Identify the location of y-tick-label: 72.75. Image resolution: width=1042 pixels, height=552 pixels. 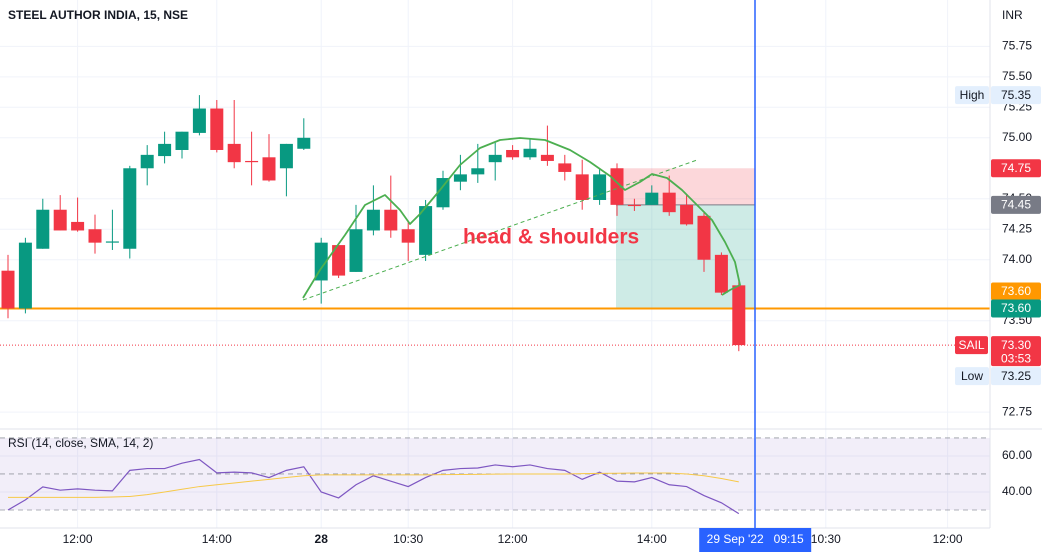
(1017, 411).